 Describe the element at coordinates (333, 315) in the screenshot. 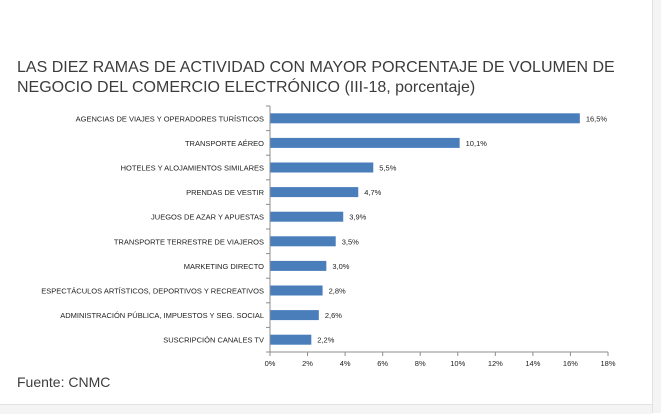

I see `value-label: 2,6%` at that location.